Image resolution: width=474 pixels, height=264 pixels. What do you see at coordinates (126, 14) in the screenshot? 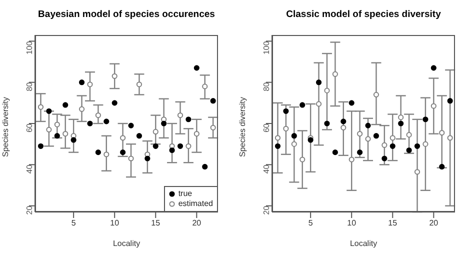
I see `chart-title: Bayesian model of species occurences` at bounding box center [126, 14].